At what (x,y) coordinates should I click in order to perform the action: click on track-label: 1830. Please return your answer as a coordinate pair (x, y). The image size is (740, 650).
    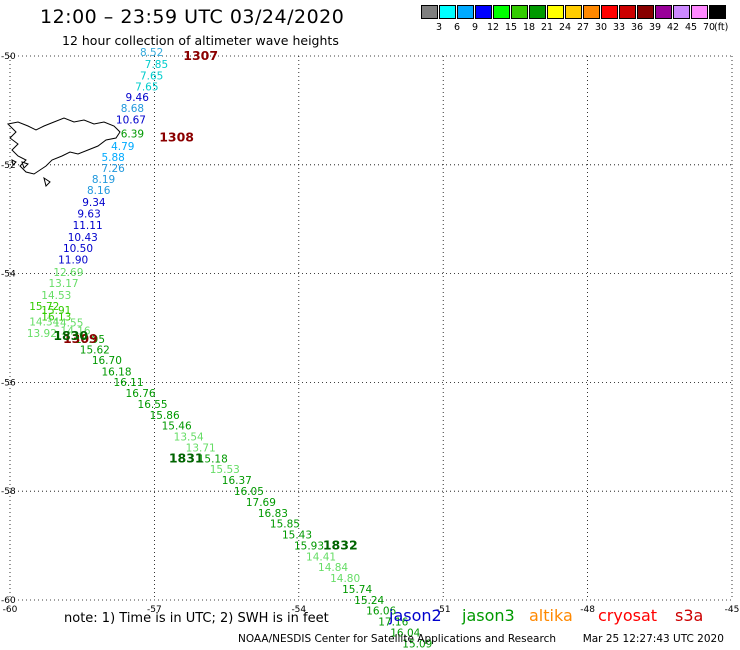
    Looking at the image, I should click on (70, 335).